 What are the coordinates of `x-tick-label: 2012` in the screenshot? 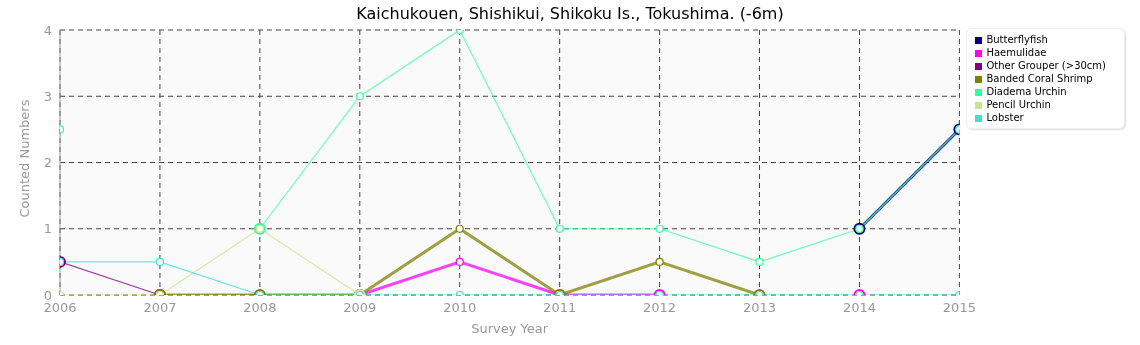 It's located at (660, 308).